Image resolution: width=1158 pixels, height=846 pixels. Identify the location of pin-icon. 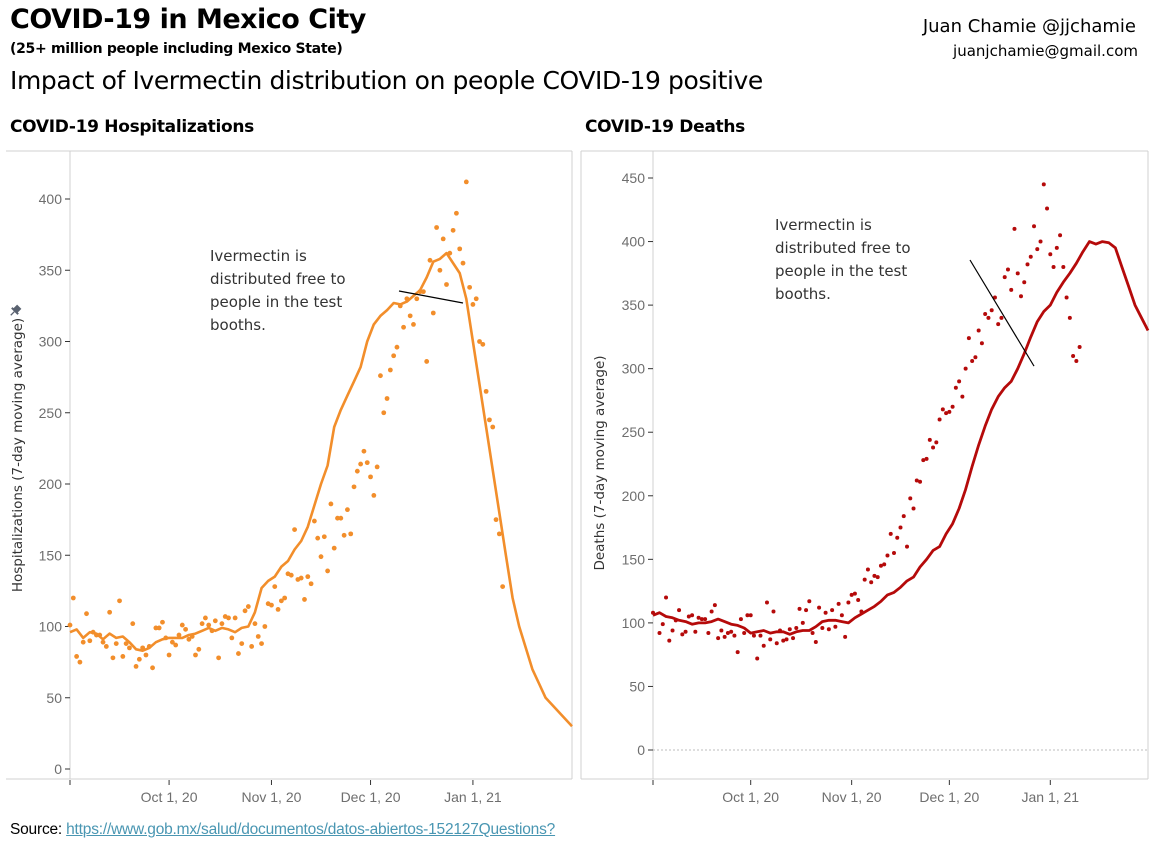
(15, 311).